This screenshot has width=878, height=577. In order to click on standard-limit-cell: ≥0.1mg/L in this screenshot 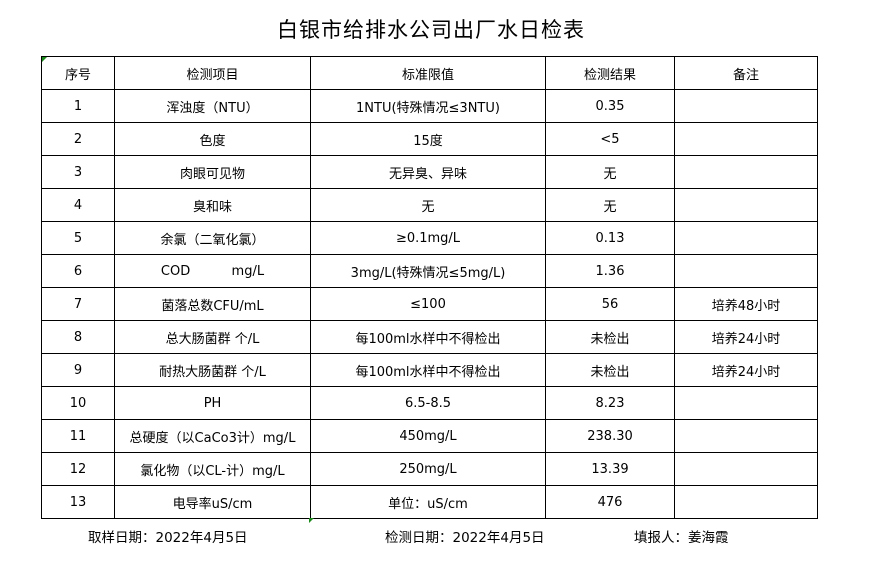, I will do `click(428, 238)`.